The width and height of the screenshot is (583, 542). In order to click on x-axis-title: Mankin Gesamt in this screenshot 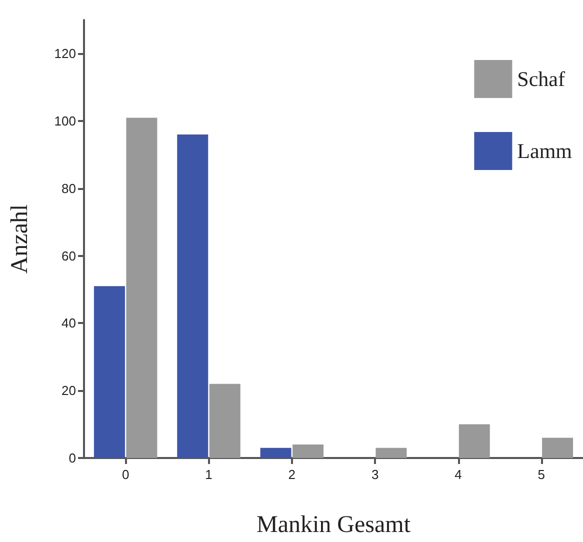, I will do `click(333, 525)`.